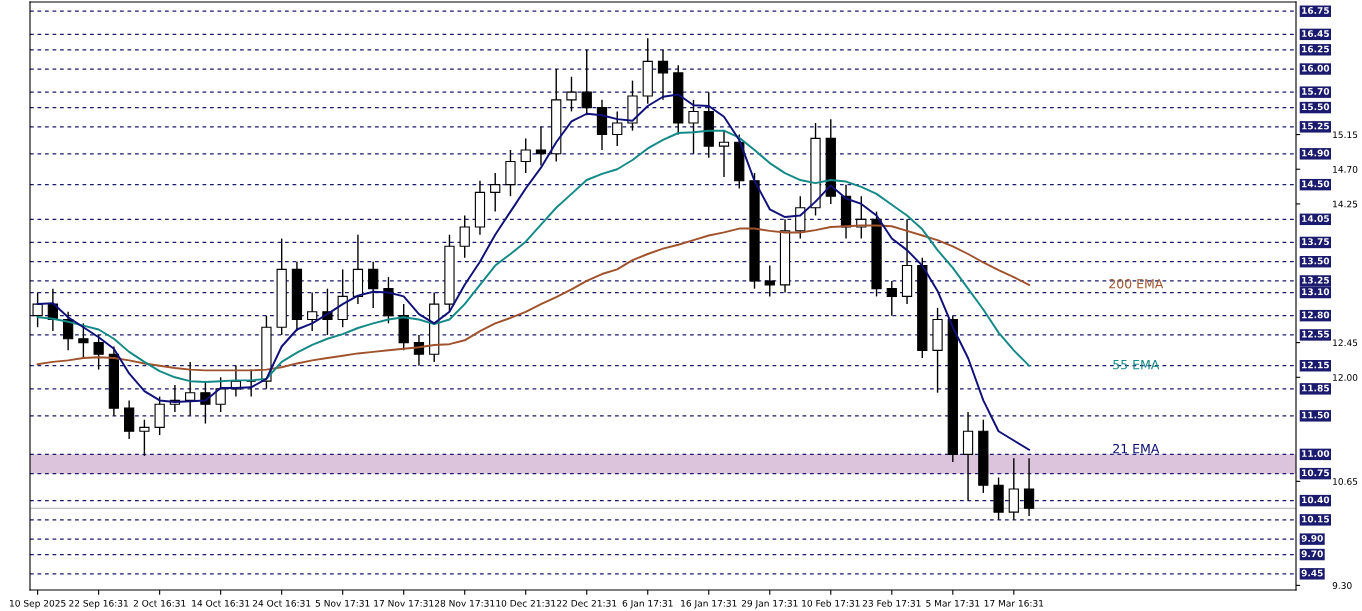 This screenshot has width=1362, height=611. Describe the element at coordinates (1316, 68) in the screenshot. I see `ref-line-label: 16.00` at that location.